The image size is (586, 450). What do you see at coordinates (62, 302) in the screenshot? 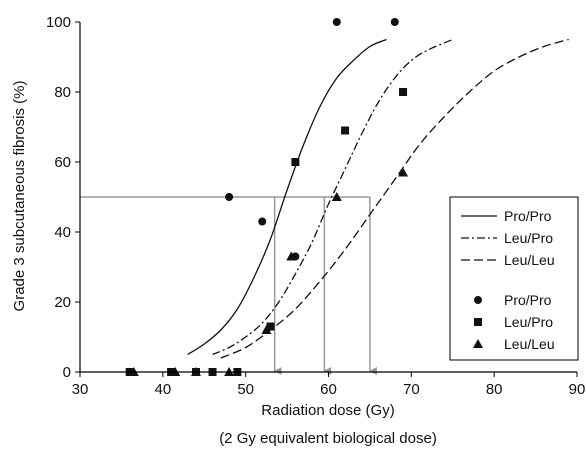
I see `y-tick-label: 20` at bounding box center [62, 302].